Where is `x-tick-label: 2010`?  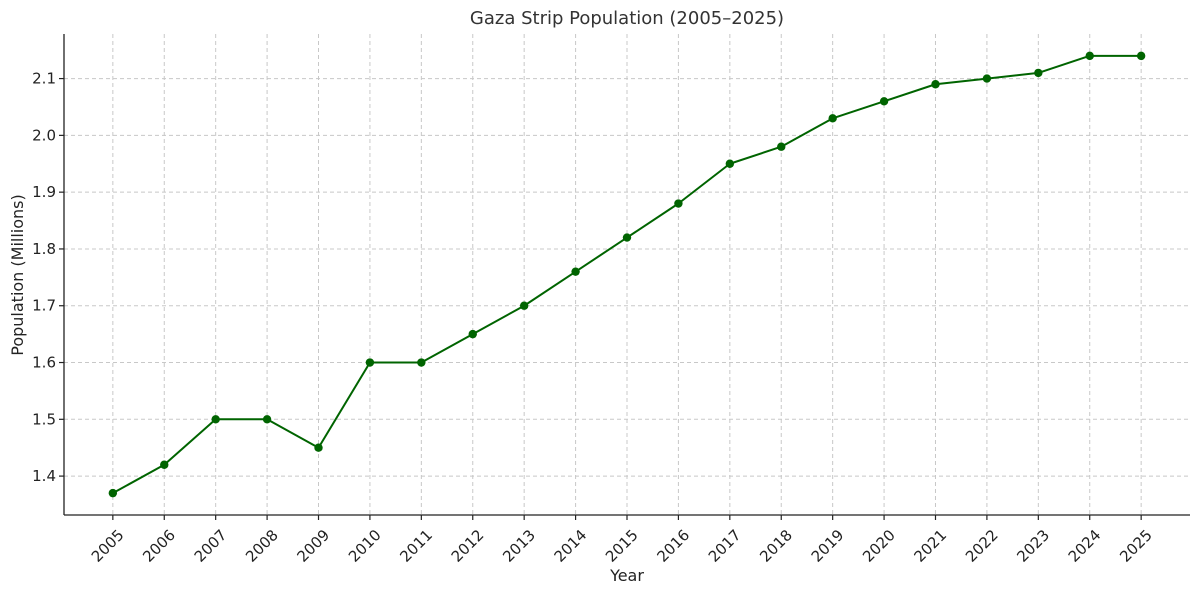
x-tick-label: 2010 is located at coordinates (365, 546).